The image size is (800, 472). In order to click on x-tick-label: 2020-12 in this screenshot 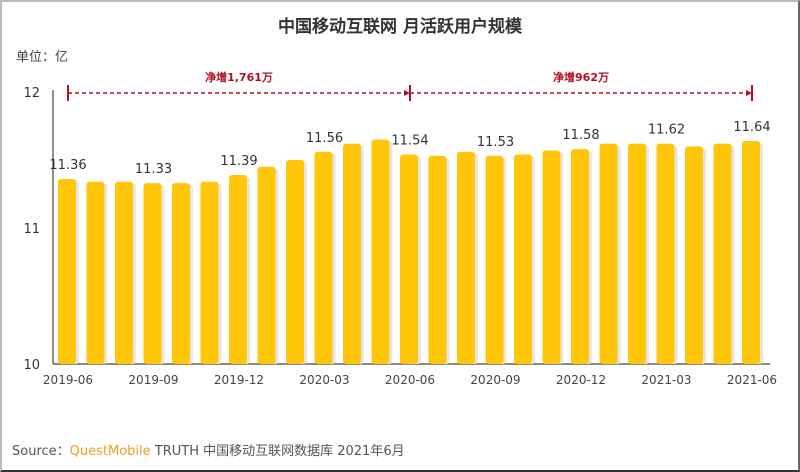, I will do `click(581, 380)`.